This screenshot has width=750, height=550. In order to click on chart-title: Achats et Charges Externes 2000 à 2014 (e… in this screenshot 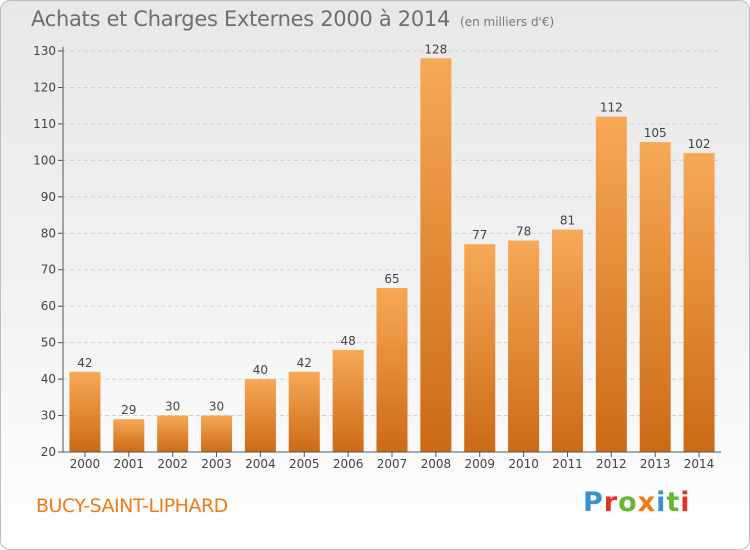, I will do `click(292, 19)`.